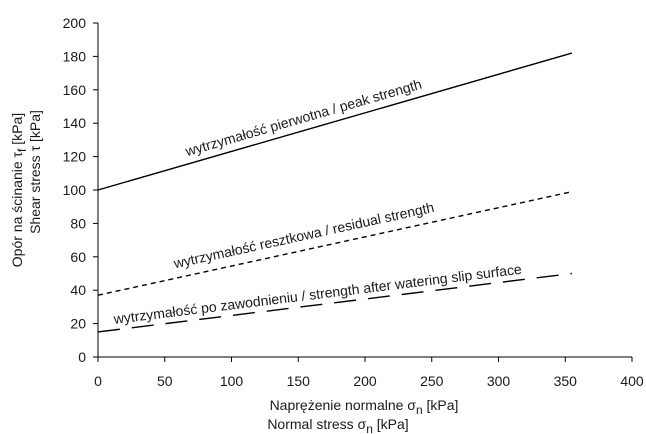  I want to click on x-axis-title-en: Normal stress σn [kPa], so click(337, 425).